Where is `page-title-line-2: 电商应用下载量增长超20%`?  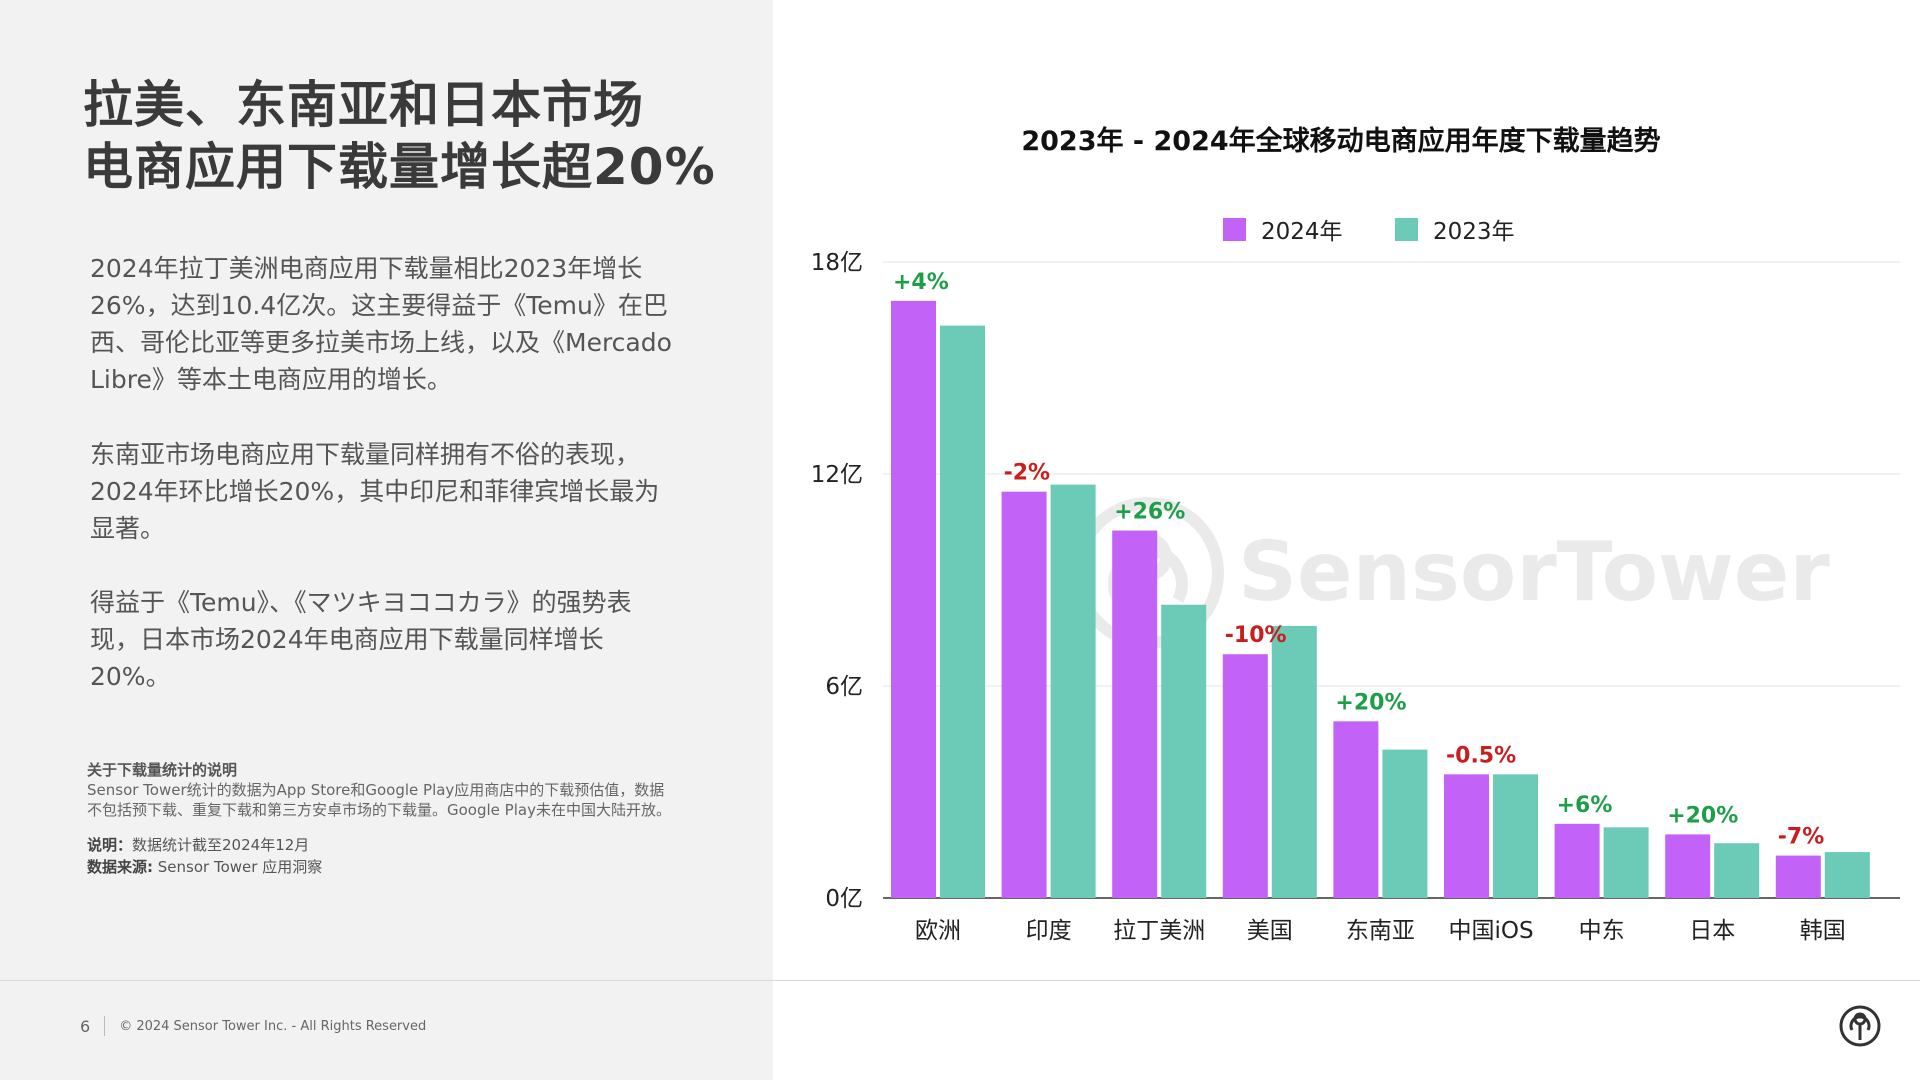
page-title-line-2: 电商应用下载量增长超20% is located at coordinates (399, 167).